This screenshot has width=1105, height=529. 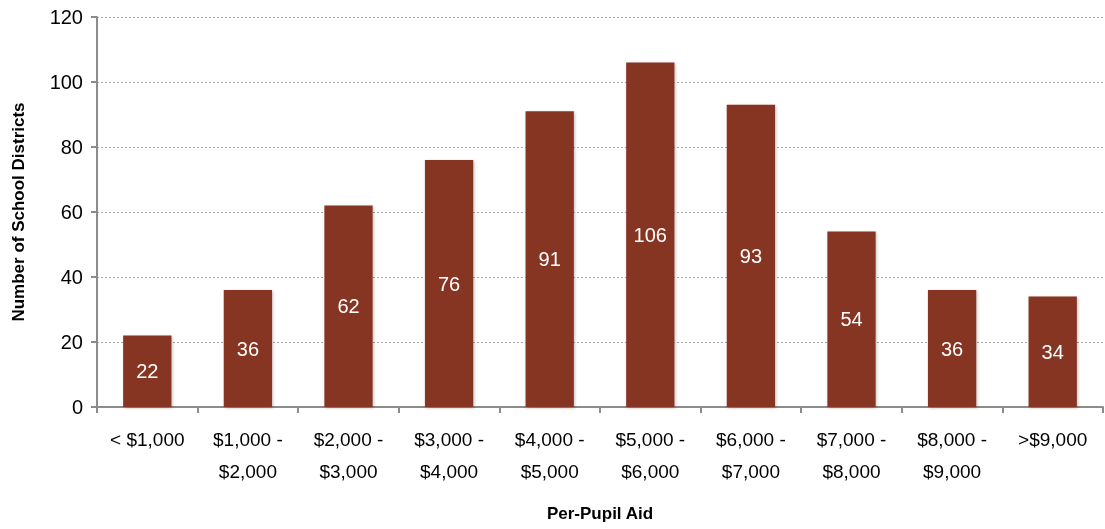 I want to click on x-tick-label: < $1,000, so click(x=147, y=439).